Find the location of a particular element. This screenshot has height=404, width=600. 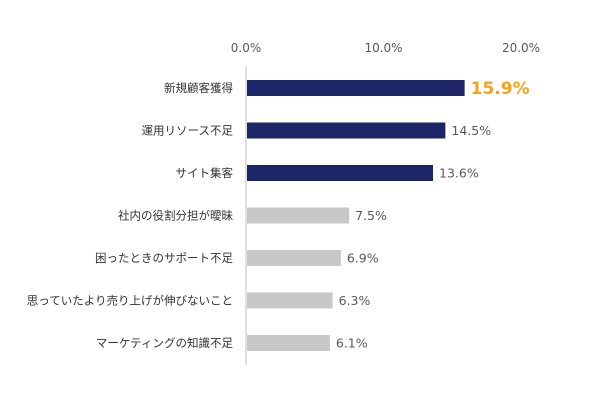

value-label: 6.1% is located at coordinates (352, 343).